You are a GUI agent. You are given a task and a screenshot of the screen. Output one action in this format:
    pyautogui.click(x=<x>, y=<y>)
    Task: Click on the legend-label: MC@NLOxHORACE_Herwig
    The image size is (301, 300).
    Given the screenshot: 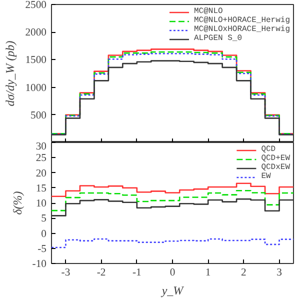 What is the action you would take?
    pyautogui.click(x=242, y=29)
    